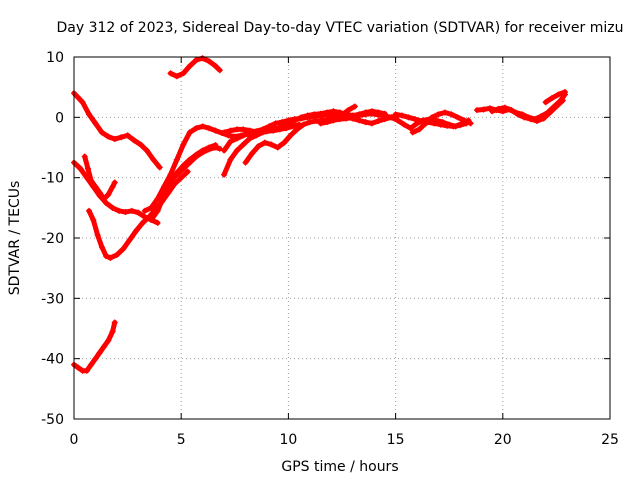 The height and width of the screenshot is (480, 640). What do you see at coordinates (52, 239) in the screenshot?
I see `y-tick-label: -20` at bounding box center [52, 239].